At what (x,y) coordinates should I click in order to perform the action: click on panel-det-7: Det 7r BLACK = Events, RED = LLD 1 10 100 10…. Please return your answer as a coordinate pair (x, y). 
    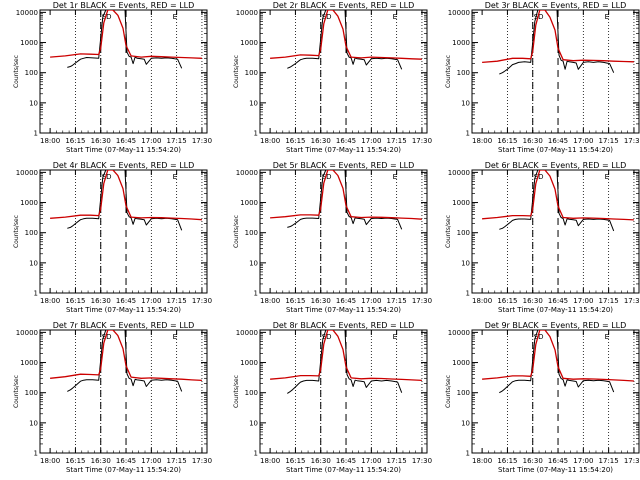
    Looking at the image, I should click on (112, 397).